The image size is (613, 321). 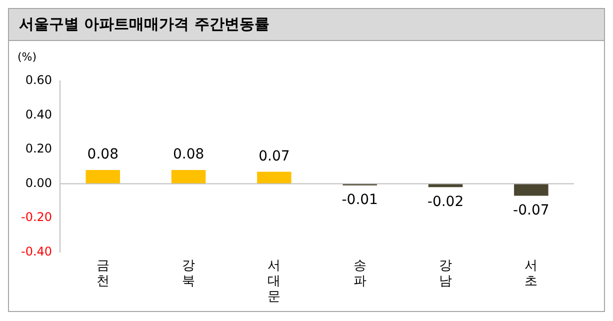 I want to click on x-tick-label: 서대문, so click(x=274, y=281).